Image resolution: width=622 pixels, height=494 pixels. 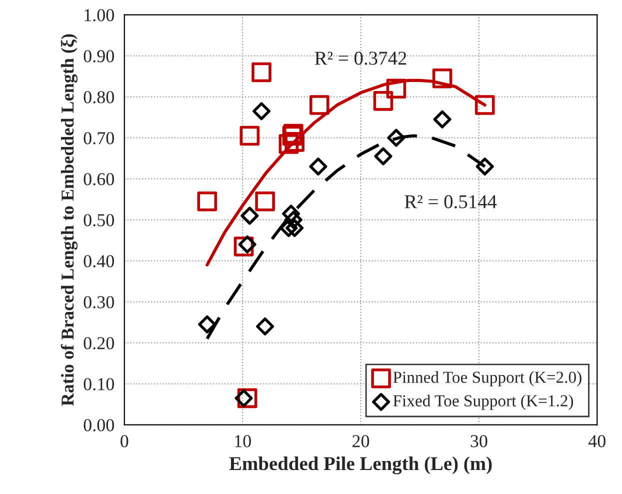 I want to click on x-axis-title: Embedded Pile Length (Le) (m), so click(x=360, y=465).